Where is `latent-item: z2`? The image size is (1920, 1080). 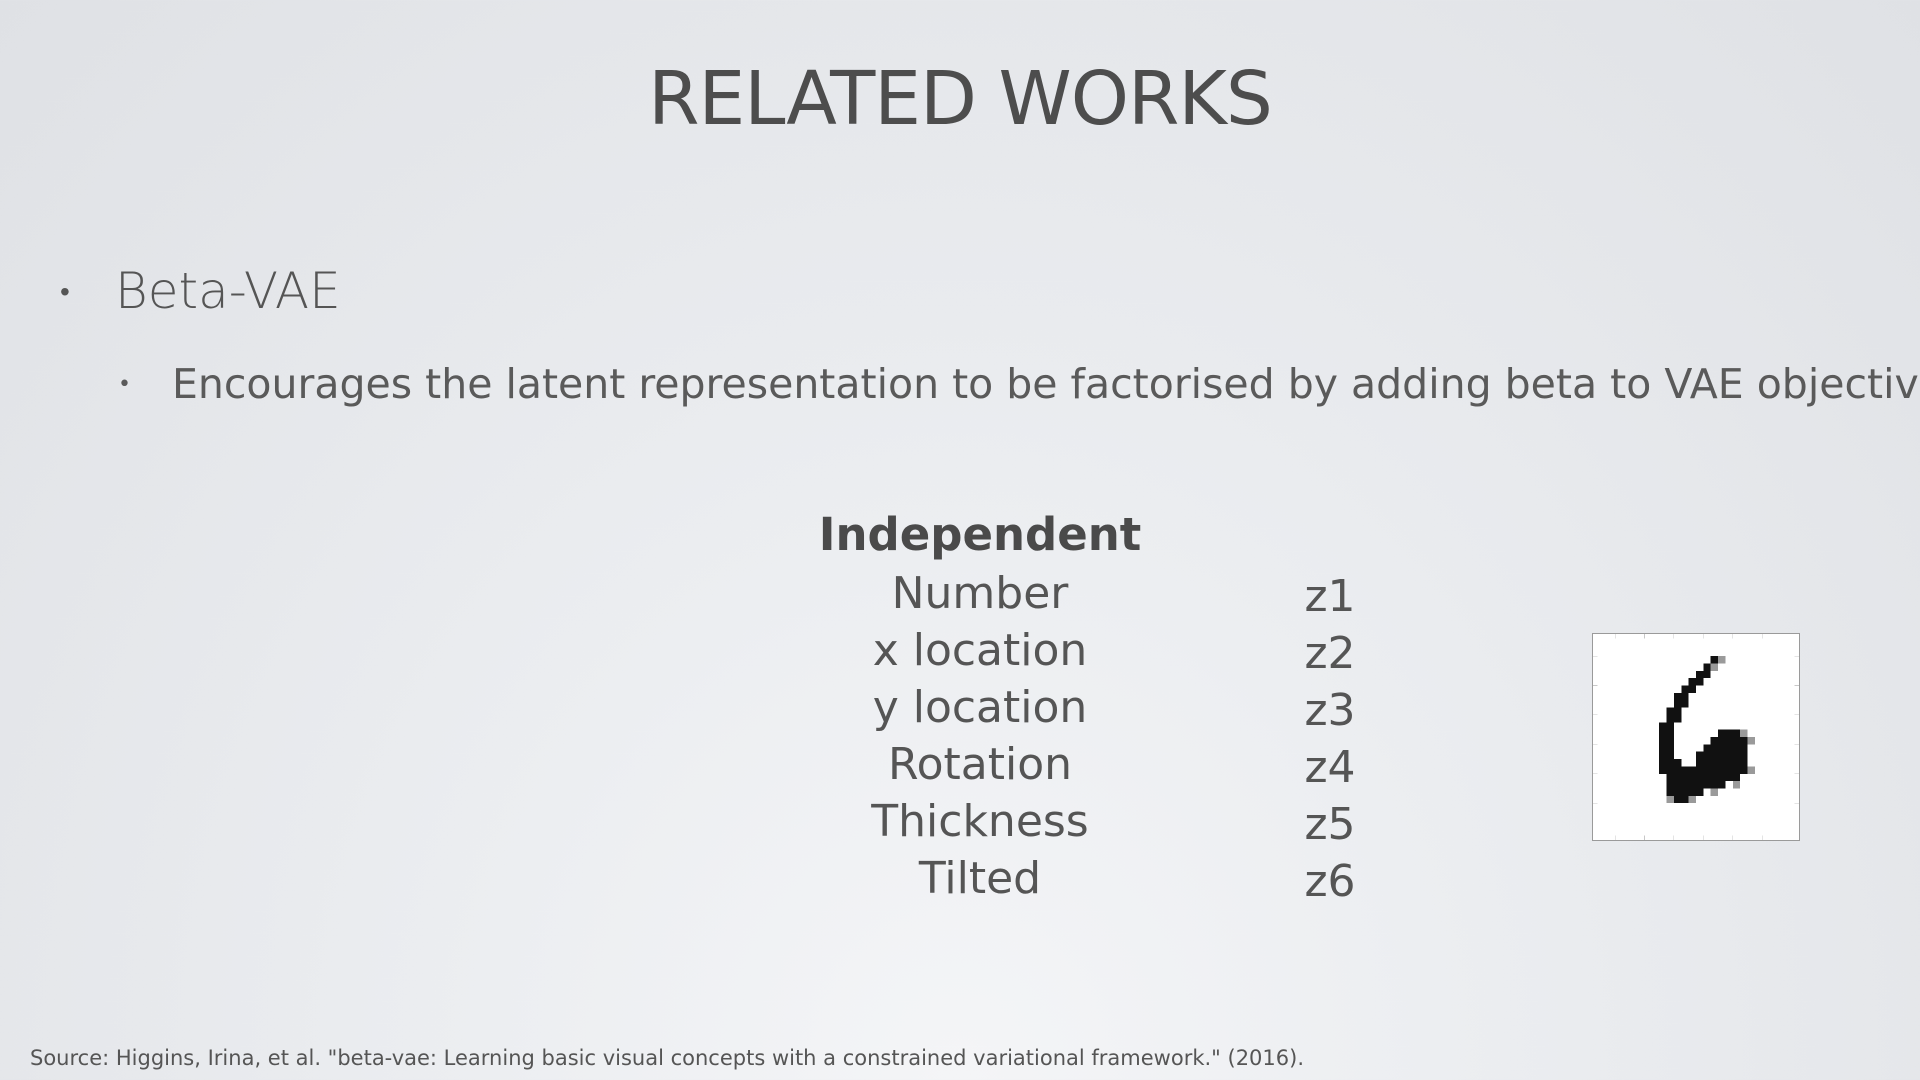
latent-item: z2 is located at coordinates (1330, 653).